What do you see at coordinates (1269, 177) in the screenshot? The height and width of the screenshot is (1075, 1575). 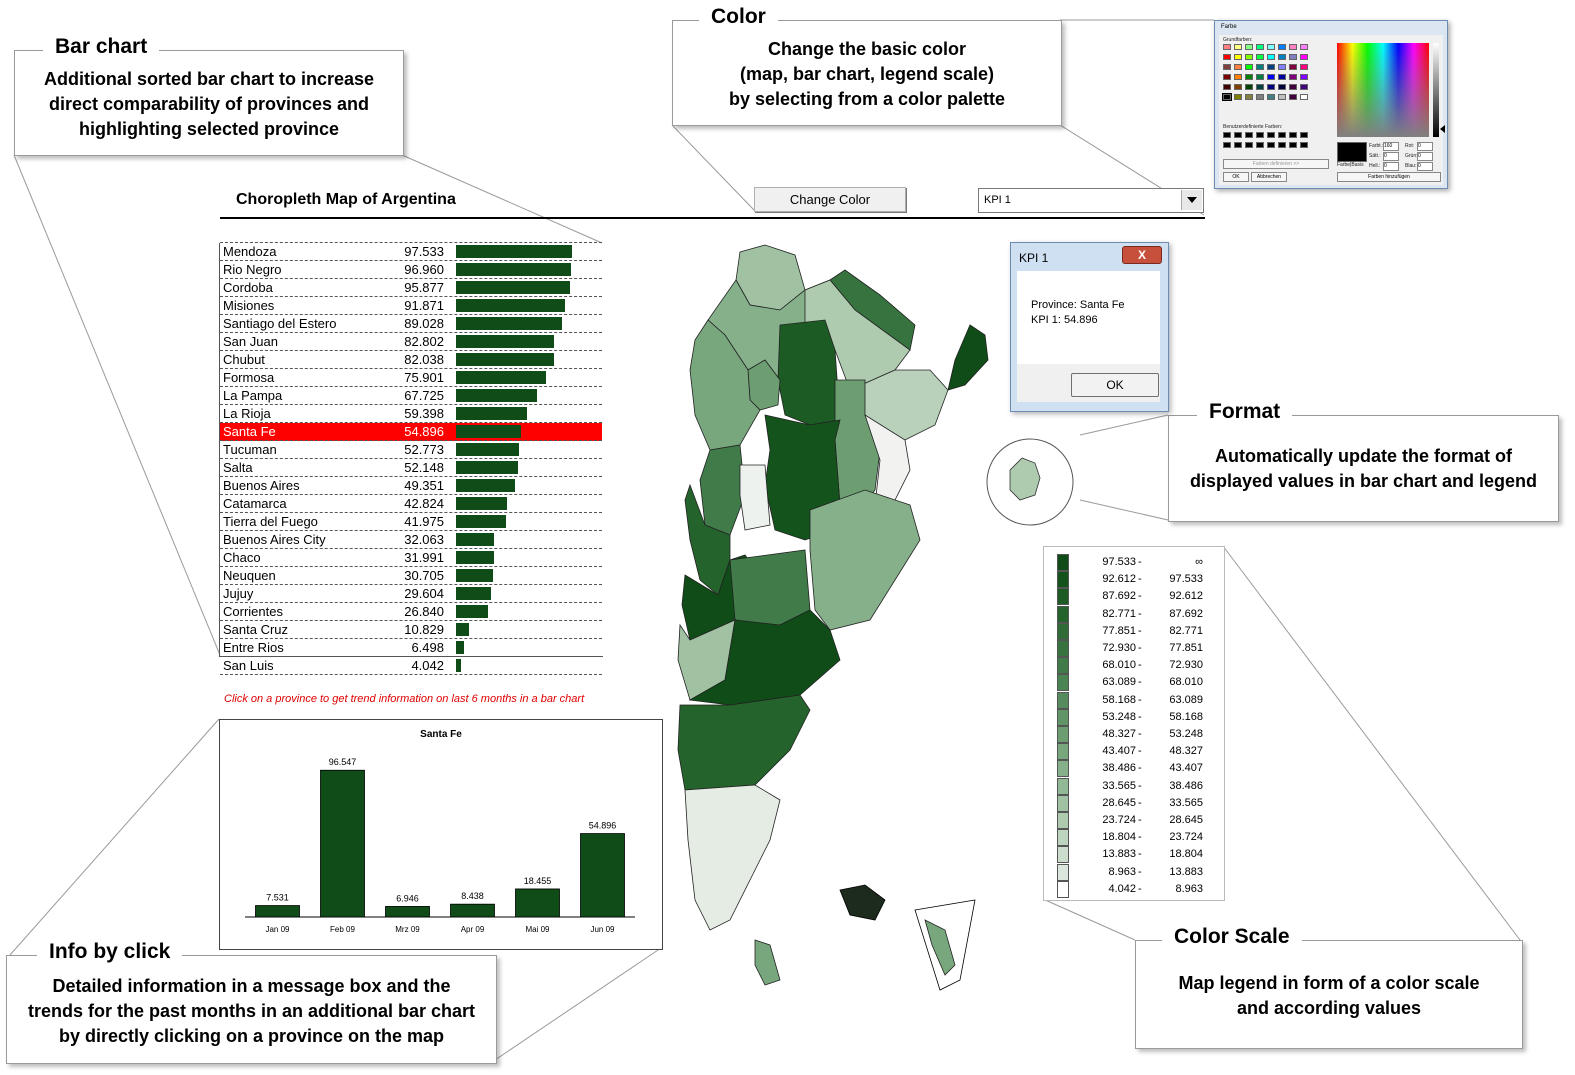 I see `palette-cancel-button: Abbrechen` at bounding box center [1269, 177].